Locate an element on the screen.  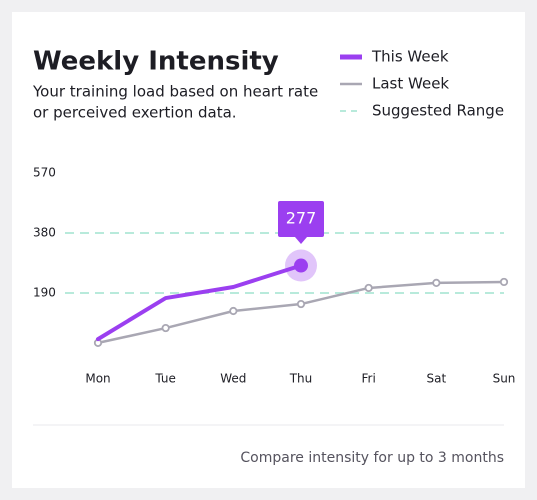
footer-link: Compare intensity for up to 3 months is located at coordinates (372, 458).